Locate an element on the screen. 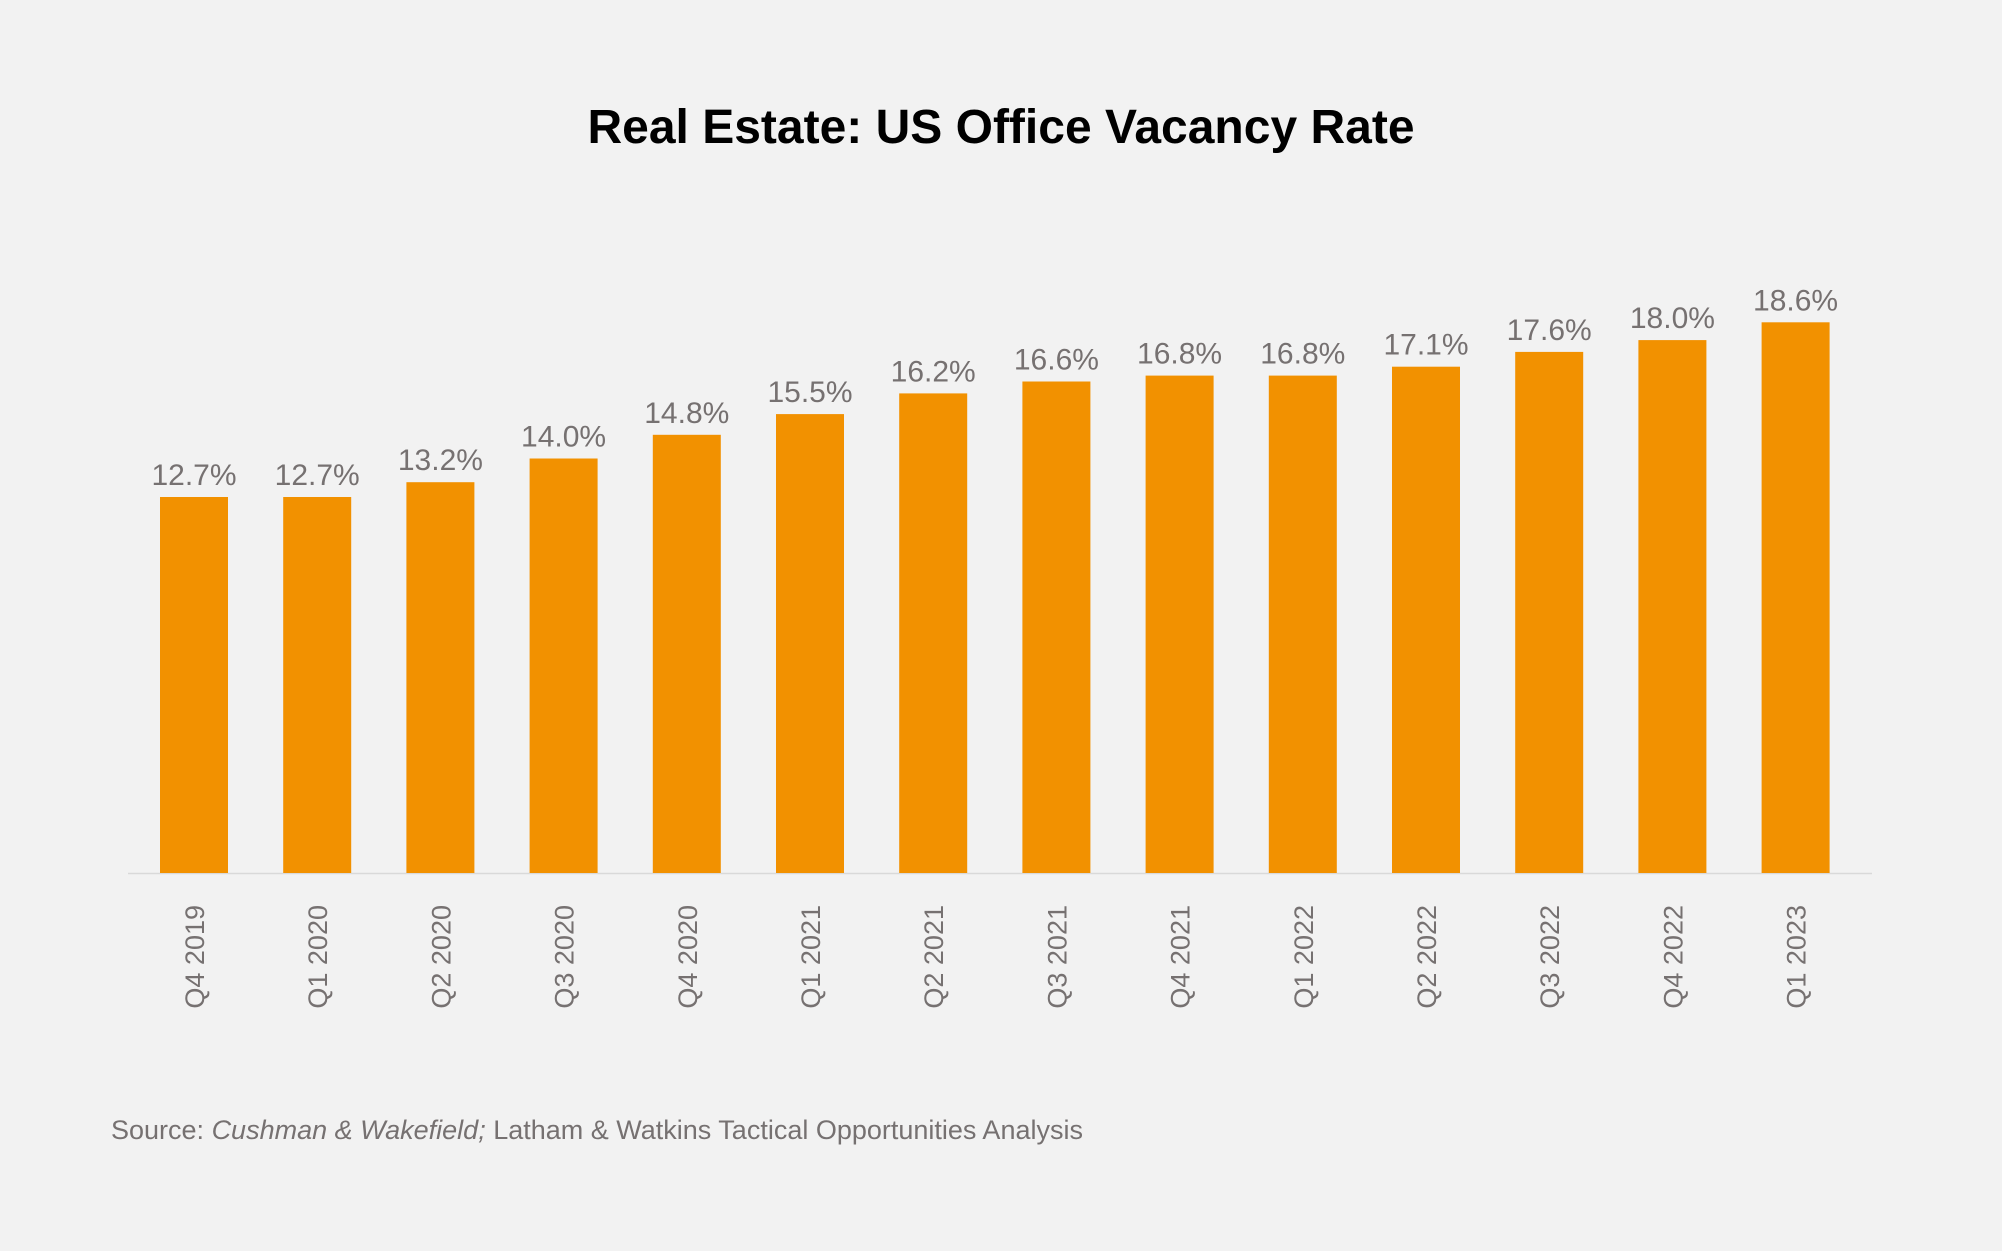  x-tick-label: Q4 2019 is located at coordinates (195, 957).